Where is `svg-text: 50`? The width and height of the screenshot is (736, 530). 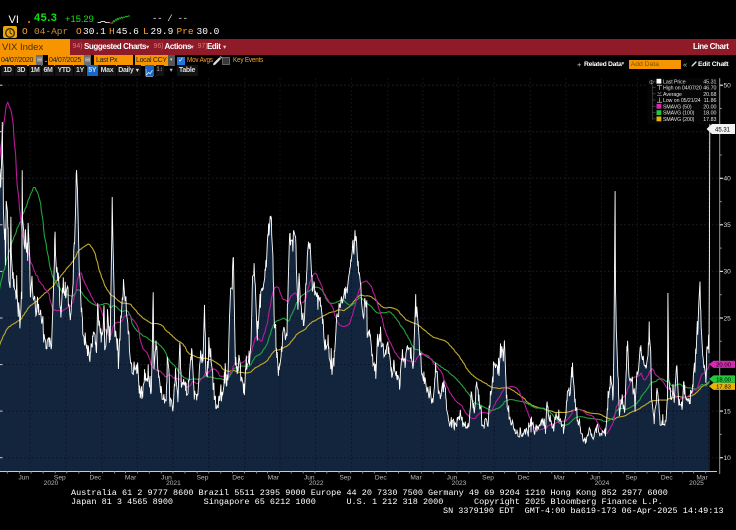
svg-text: 50 is located at coordinates (728, 86).